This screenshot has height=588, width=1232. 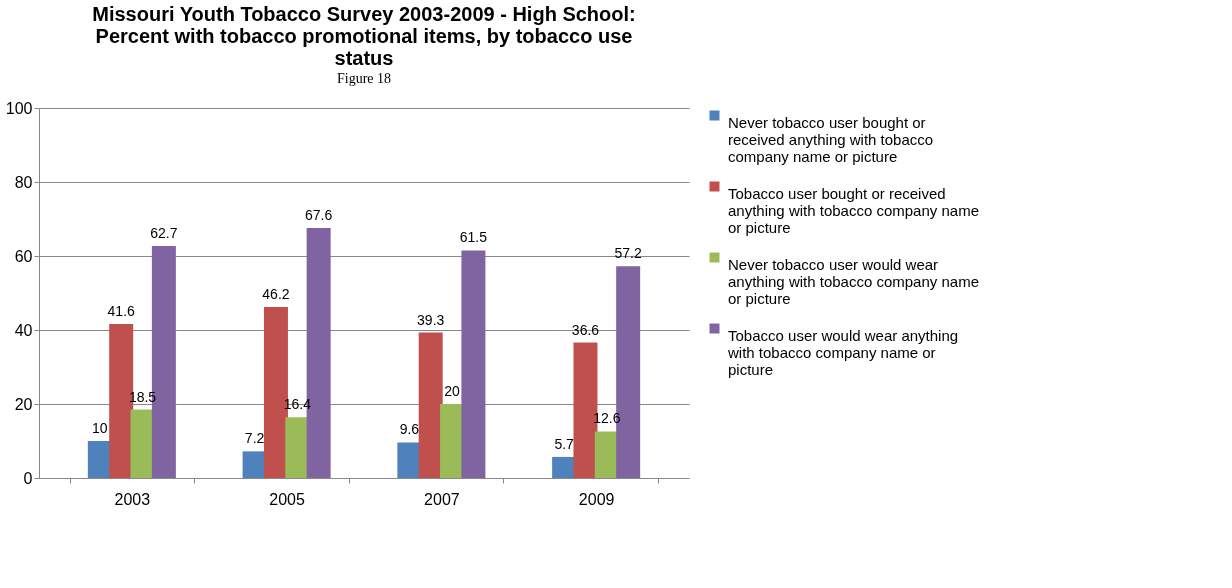 I want to click on x-tick-label: 2005, so click(x=287, y=499).